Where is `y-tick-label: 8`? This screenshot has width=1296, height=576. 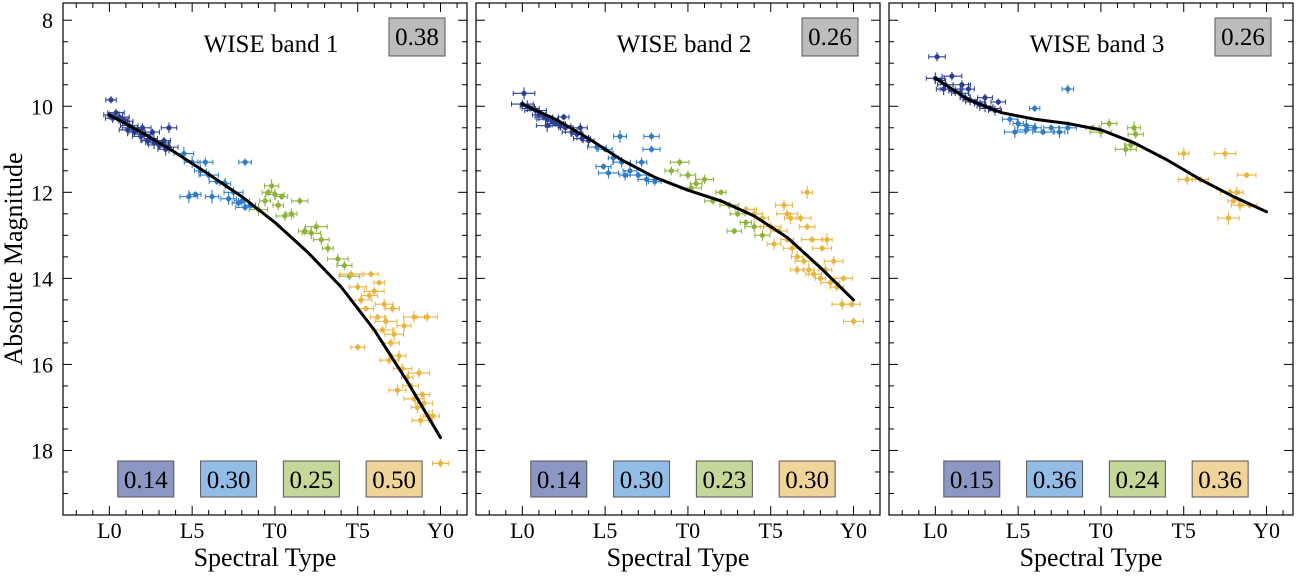
y-tick-label: 8 is located at coordinates (47, 20).